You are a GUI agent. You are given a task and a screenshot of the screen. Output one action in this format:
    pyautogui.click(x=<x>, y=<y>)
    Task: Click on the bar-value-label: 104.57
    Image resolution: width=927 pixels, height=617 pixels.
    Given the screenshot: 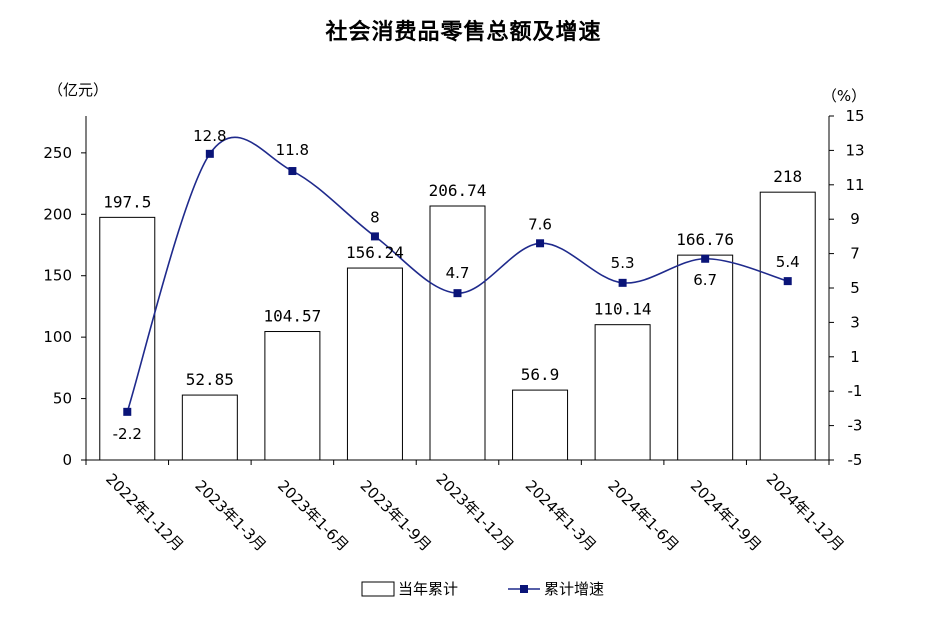 What is the action you would take?
    pyautogui.click(x=292, y=316)
    